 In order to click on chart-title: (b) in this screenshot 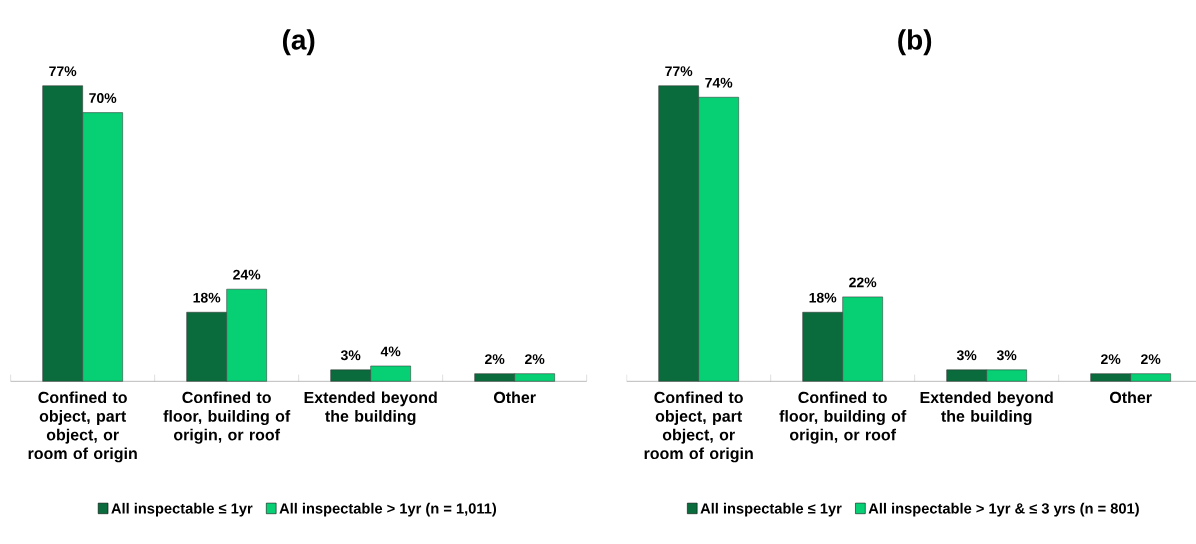, I will do `click(915, 42)`.